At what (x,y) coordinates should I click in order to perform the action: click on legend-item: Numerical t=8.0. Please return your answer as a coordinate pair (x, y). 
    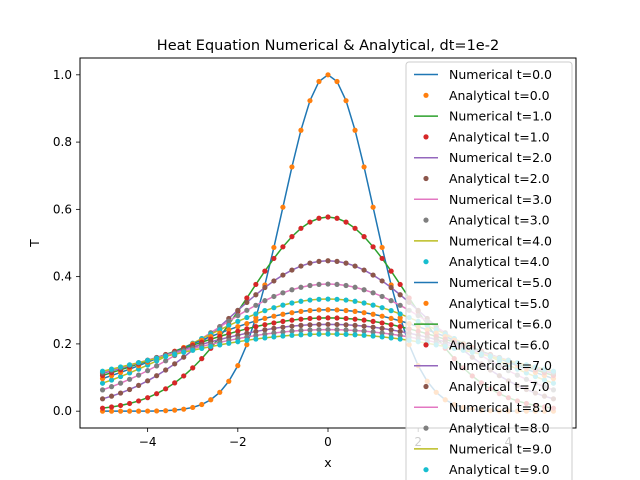
    Looking at the image, I should click on (483, 407).